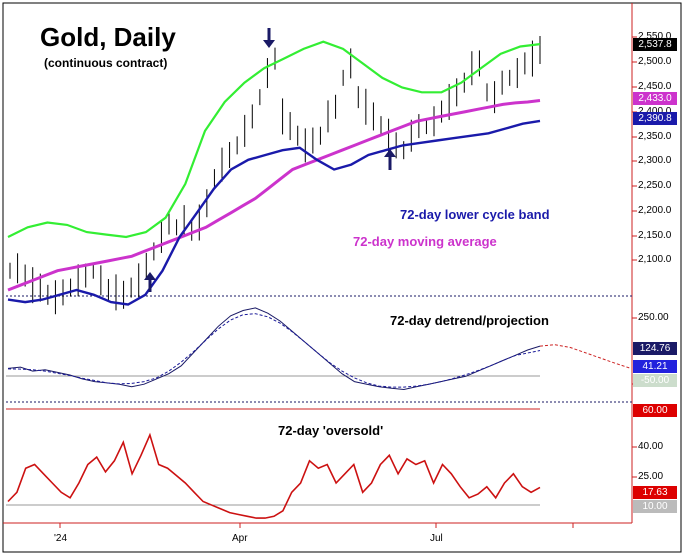 This screenshot has width=684, height=555. Describe the element at coordinates (655, 61) in the screenshot. I see `y-tick-label: 2,500.0` at that location.